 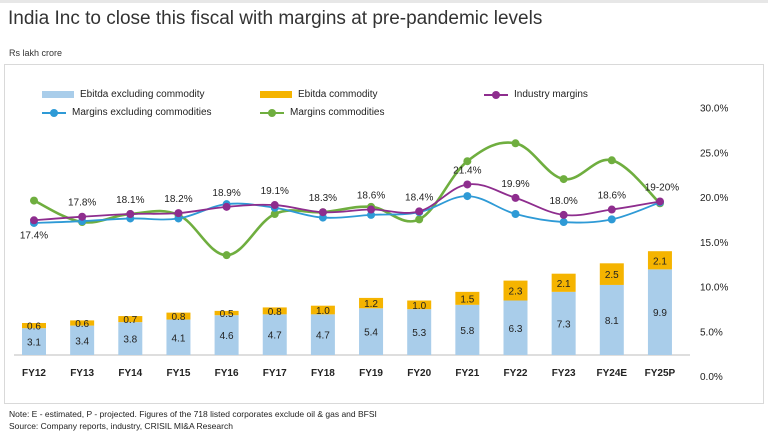 I want to click on industry-margin-label: 19-20%, so click(x=662, y=187).